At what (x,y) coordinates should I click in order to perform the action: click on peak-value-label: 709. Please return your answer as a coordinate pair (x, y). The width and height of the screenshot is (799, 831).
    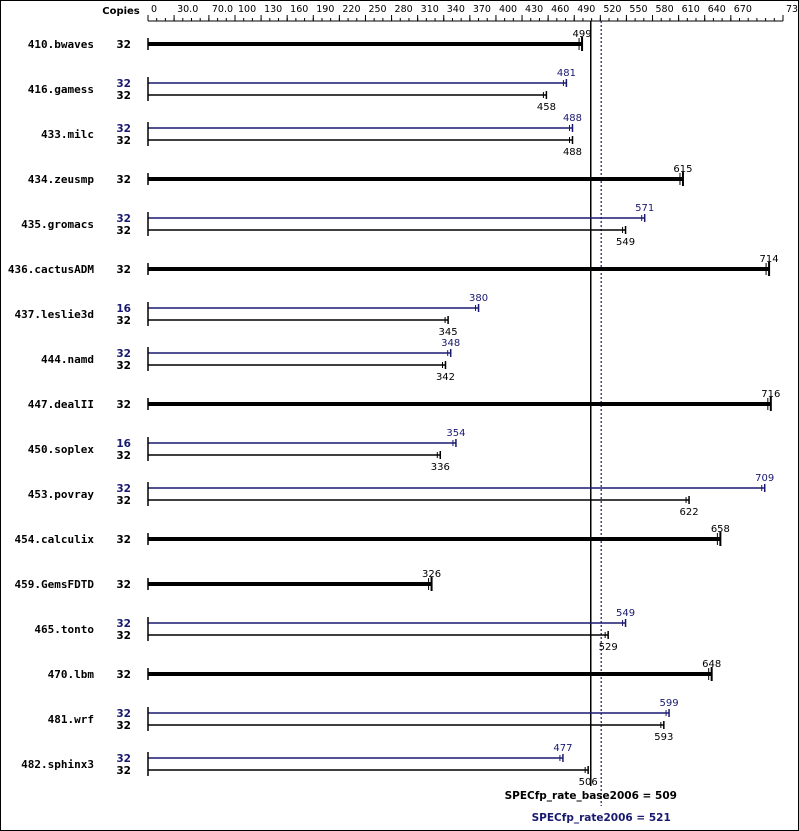
    Looking at the image, I should click on (764, 478).